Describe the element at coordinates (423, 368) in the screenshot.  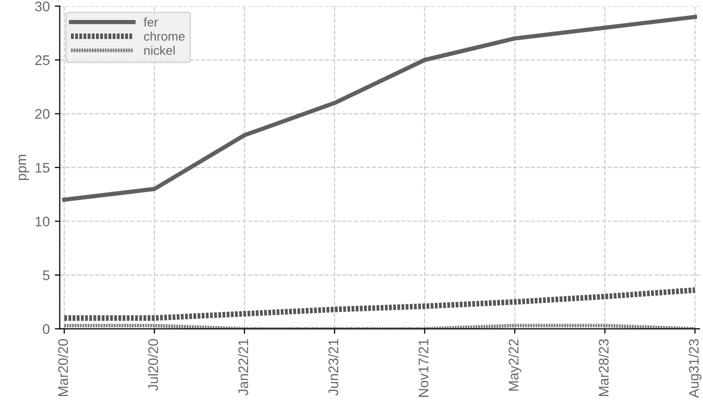
I see `x-tick-label: Nov17/21` at that location.